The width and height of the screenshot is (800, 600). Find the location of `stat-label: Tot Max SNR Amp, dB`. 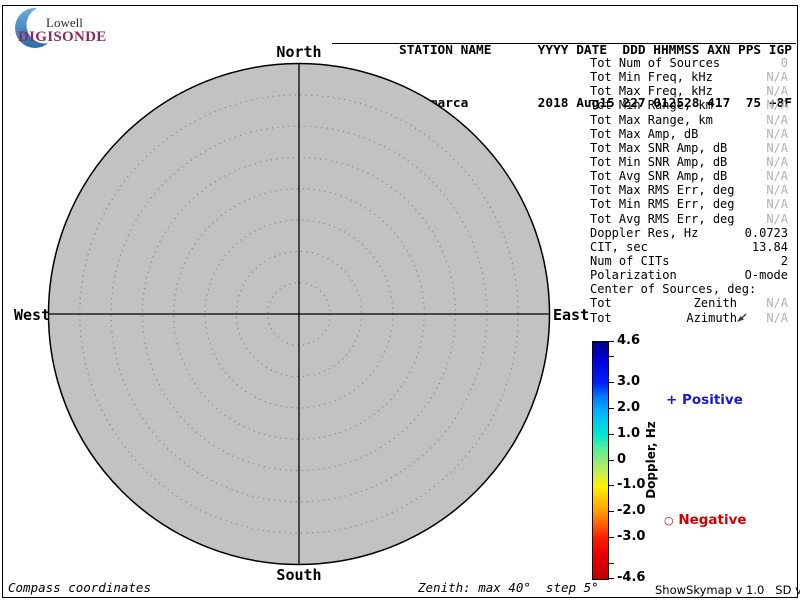

stat-label: Tot Max SNR Amp, dB is located at coordinates (659, 147).